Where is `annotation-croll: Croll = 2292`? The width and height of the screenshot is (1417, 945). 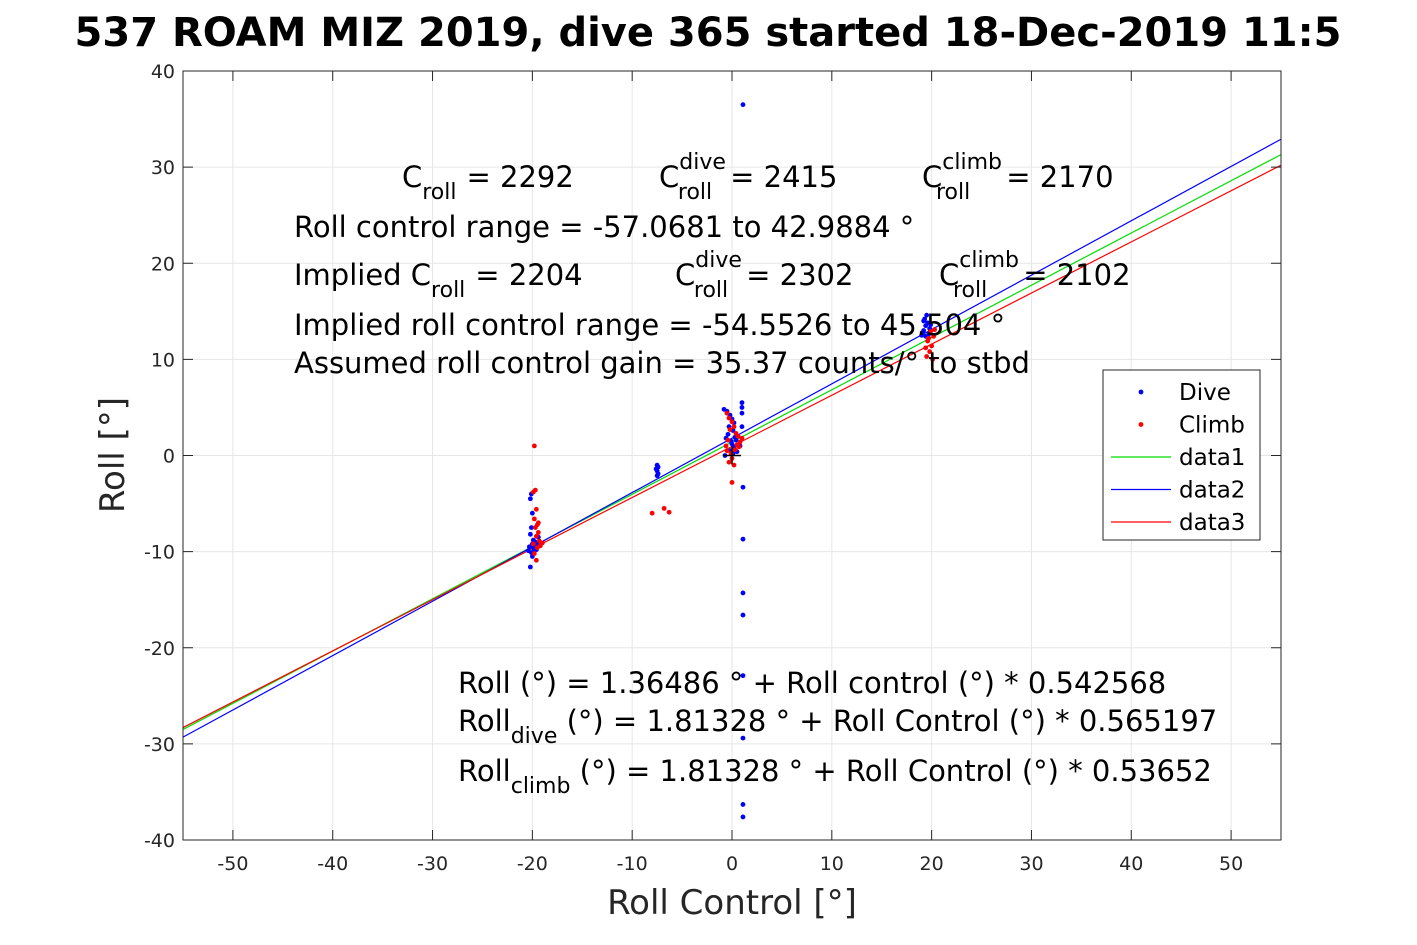 annotation-croll: Croll = 2292 is located at coordinates (488, 182).